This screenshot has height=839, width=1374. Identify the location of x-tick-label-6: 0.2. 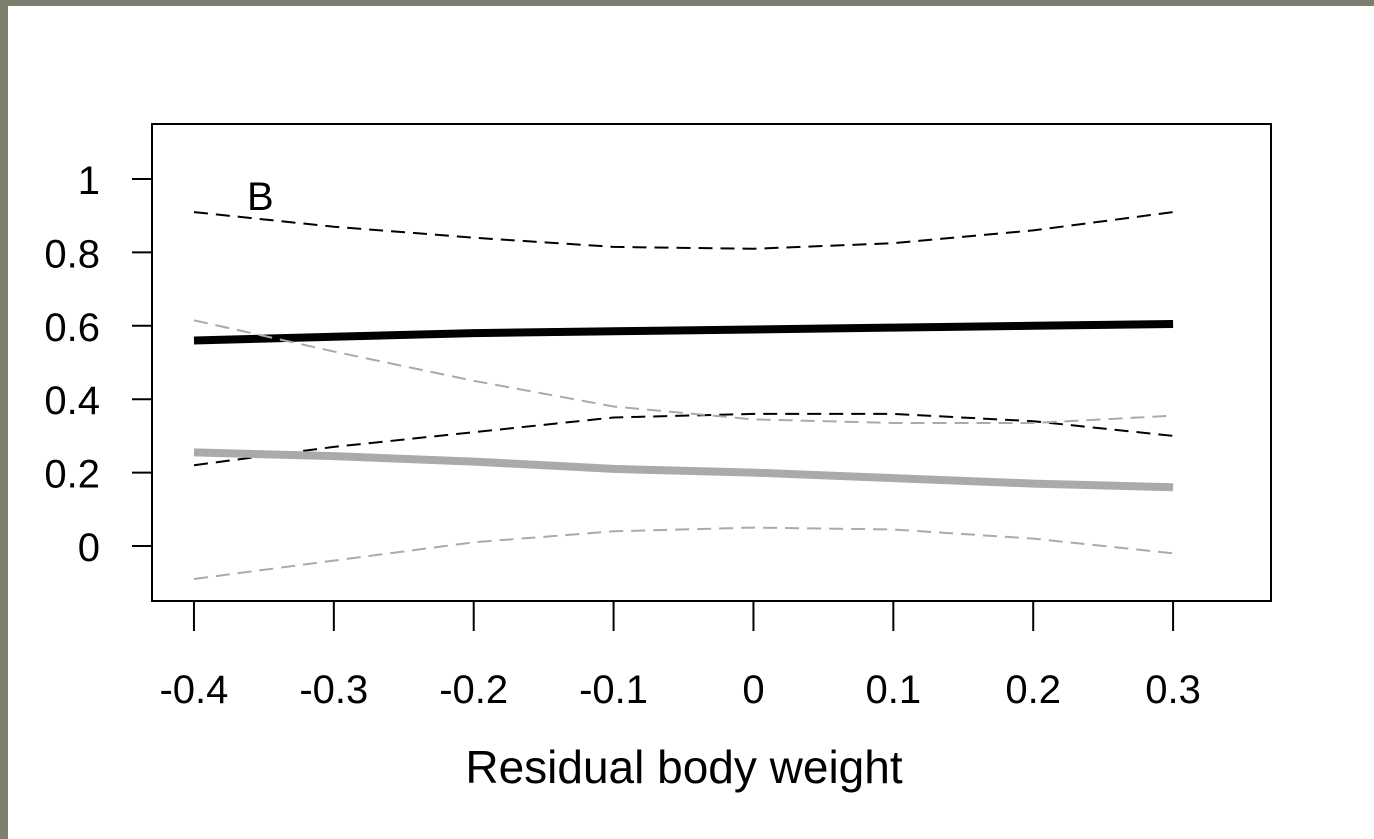
(1033, 690).